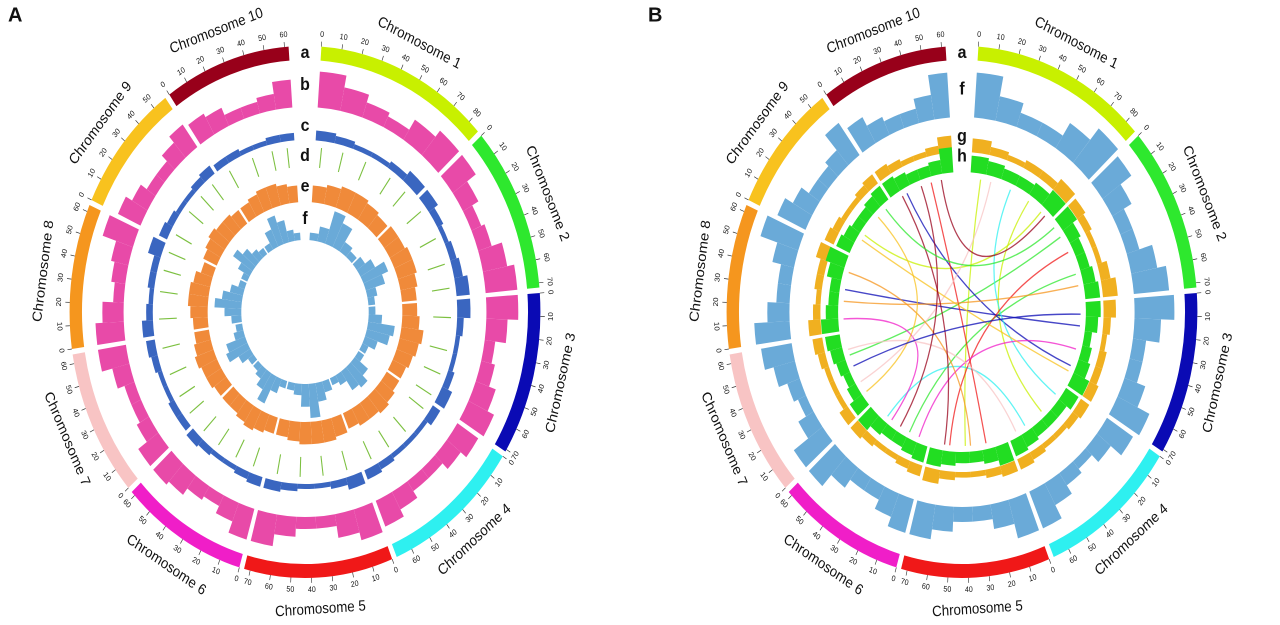 The image size is (1280, 625). What do you see at coordinates (511, 462) in the screenshot?
I see `tick-label: 0` at bounding box center [511, 462].